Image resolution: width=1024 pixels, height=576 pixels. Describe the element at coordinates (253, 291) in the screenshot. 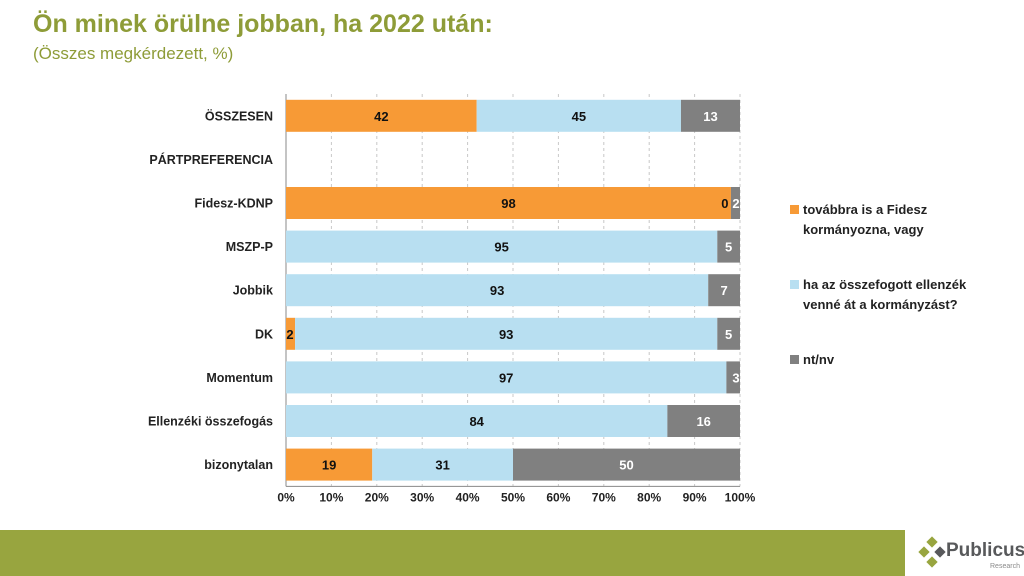

I see `category-label: Jobbik` at that location.